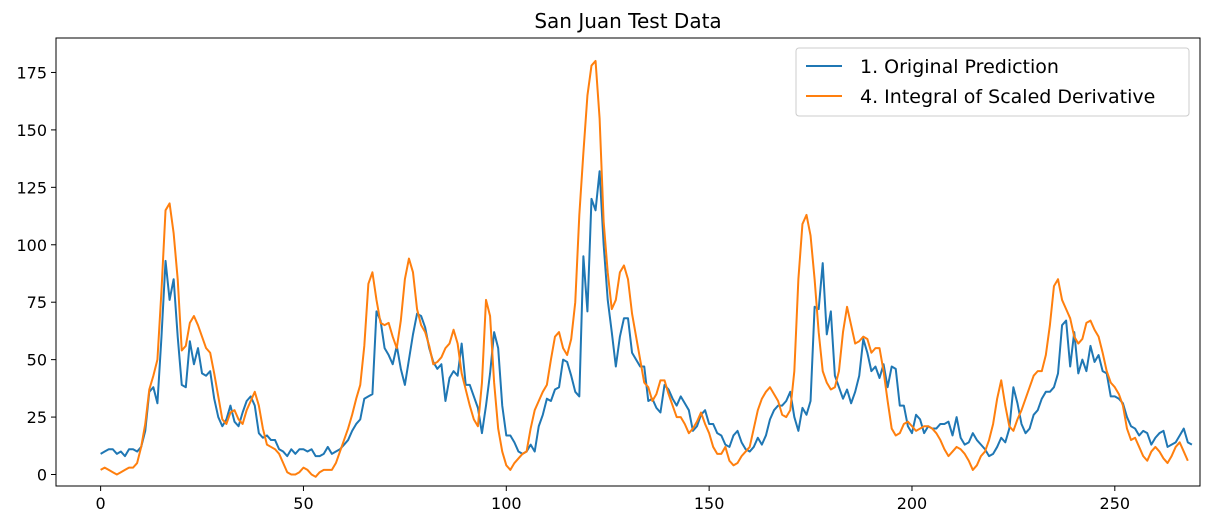 The height and width of the screenshot is (512, 1214). I want to click on x-tick-label: 100, so click(506, 503).